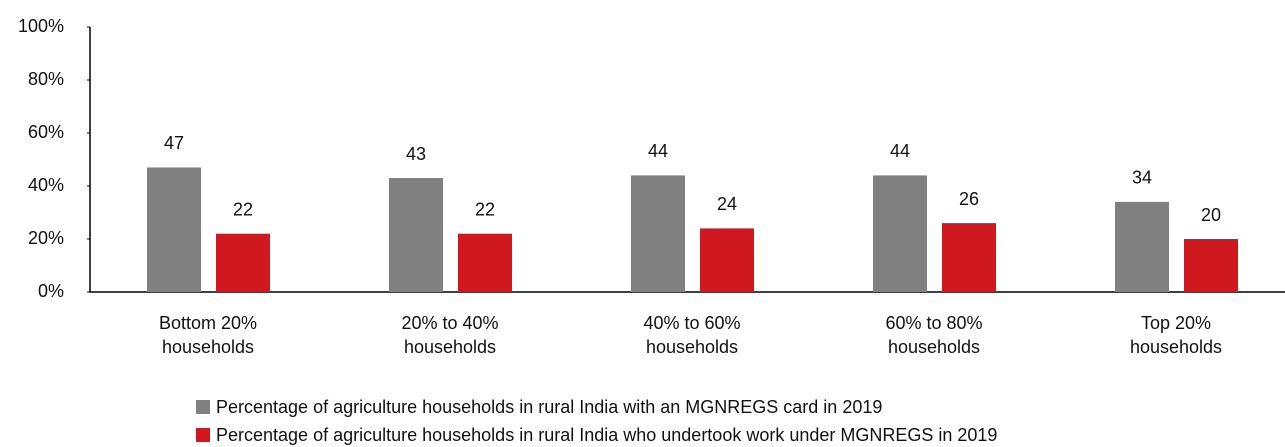 The height and width of the screenshot is (447, 1285). What do you see at coordinates (450, 335) in the screenshot?
I see `x-tick-label: 20% to 40% households` at bounding box center [450, 335].